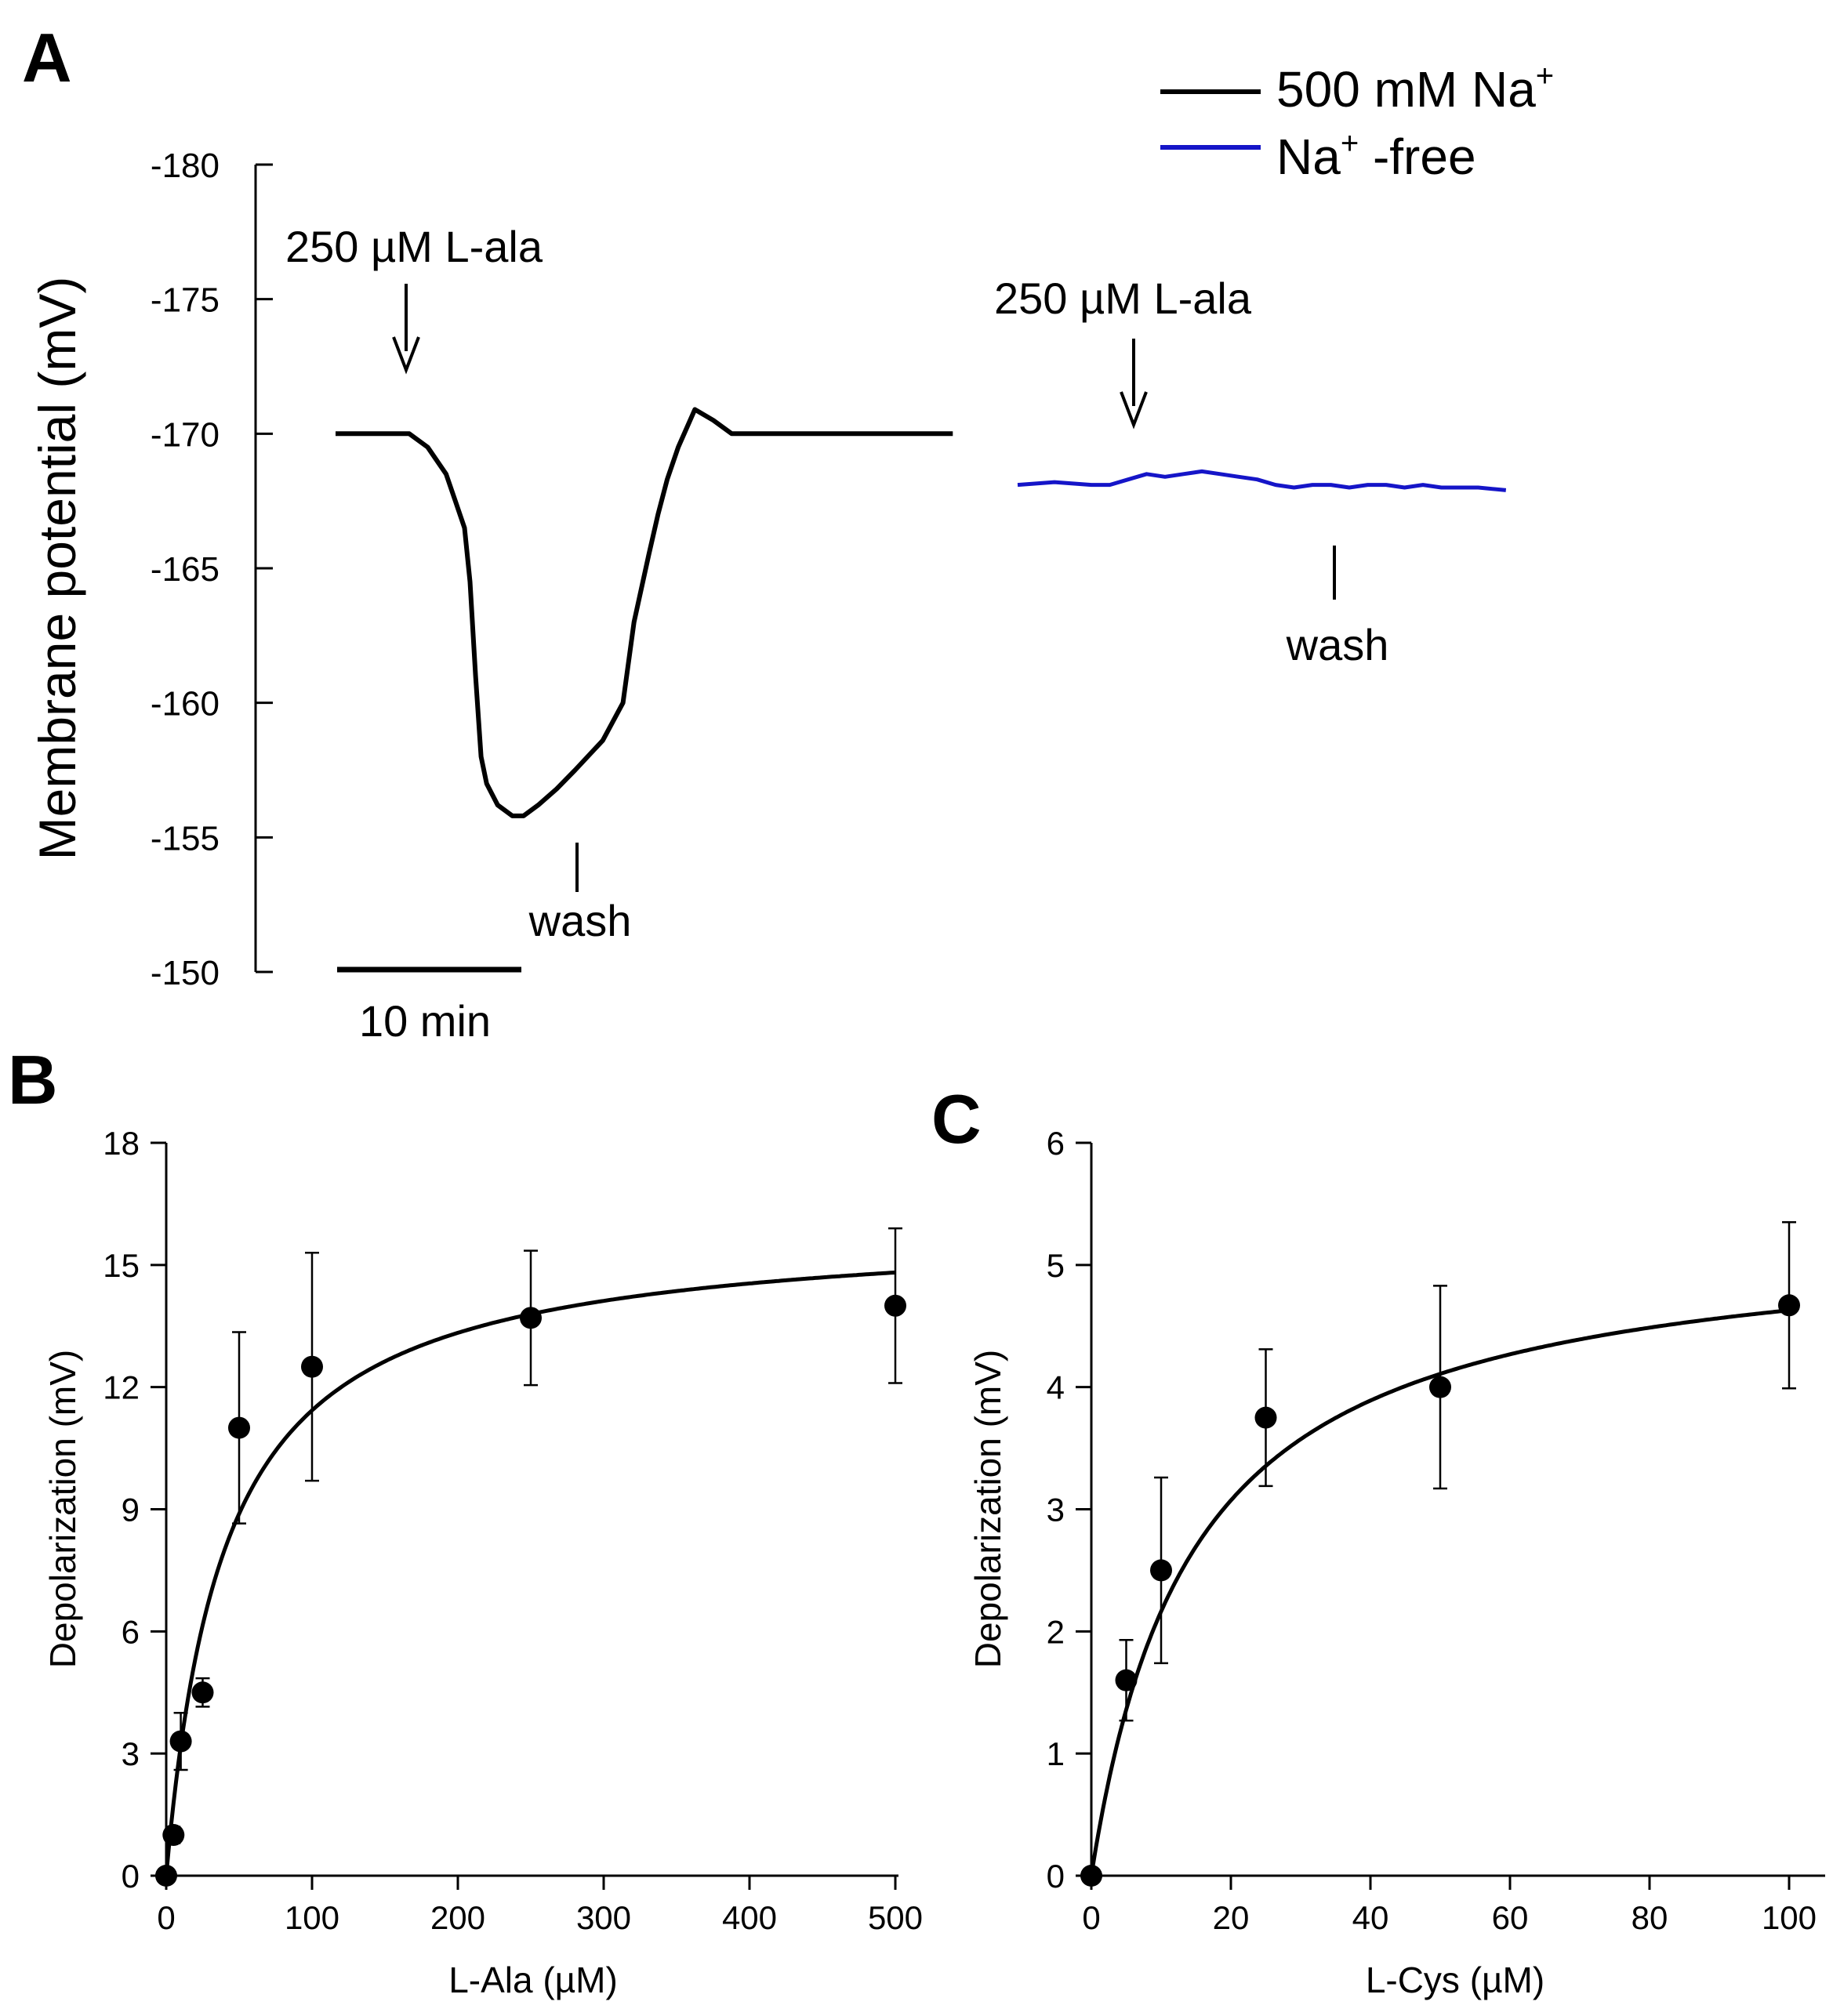 This screenshot has height=2016, width=1833. Describe the element at coordinates (1789, 1917) in the screenshot. I see `panel-c-x-tick-label: 100` at that location.